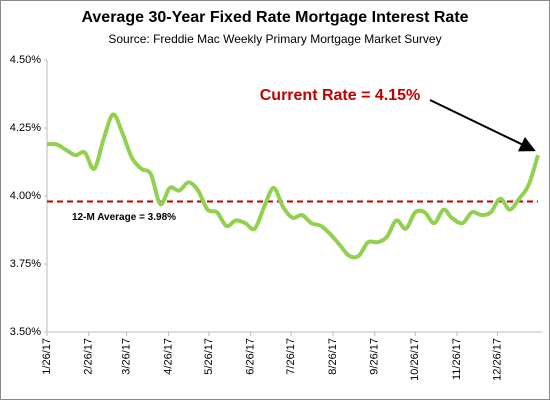 The image size is (550, 405). Describe the element at coordinates (291, 356) in the screenshot. I see `x-tick-label: 7/26/17` at that location.